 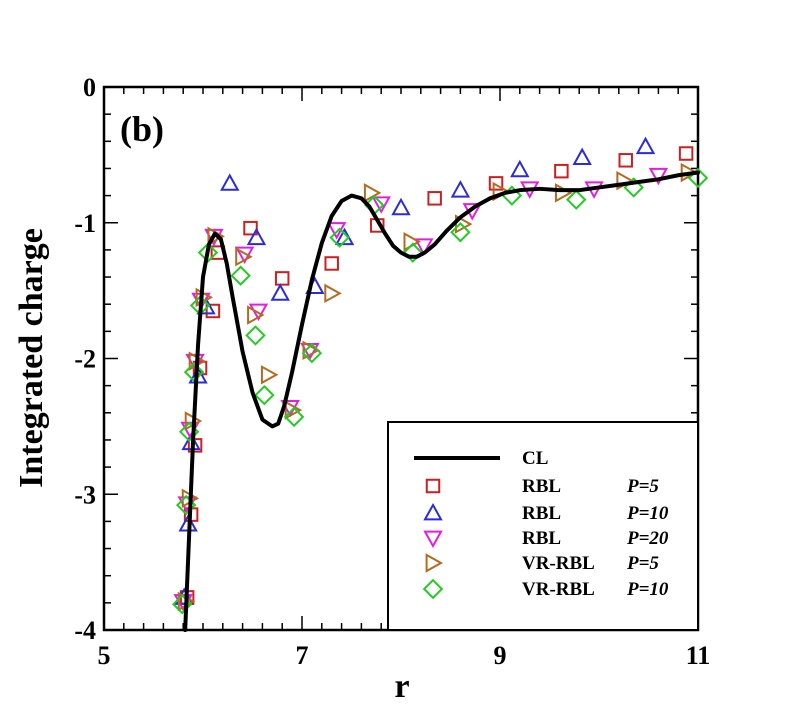 I want to click on x-tick-label: 11, so click(x=698, y=655).